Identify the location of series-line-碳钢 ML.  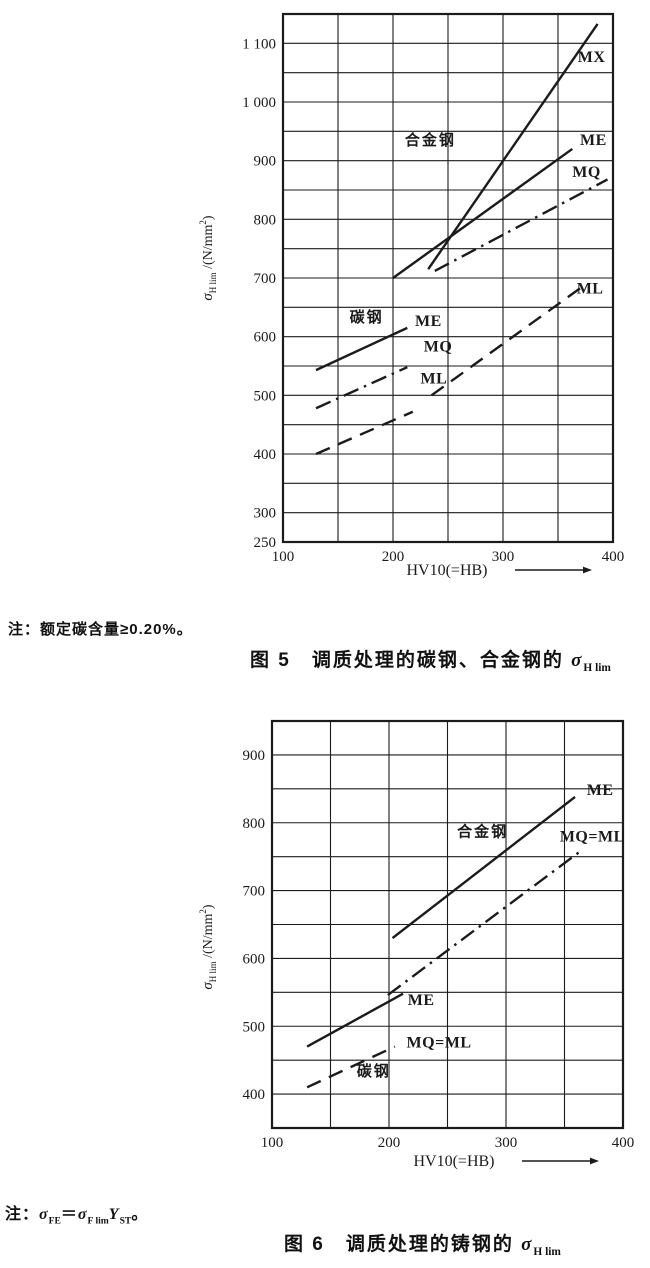
(364, 433).